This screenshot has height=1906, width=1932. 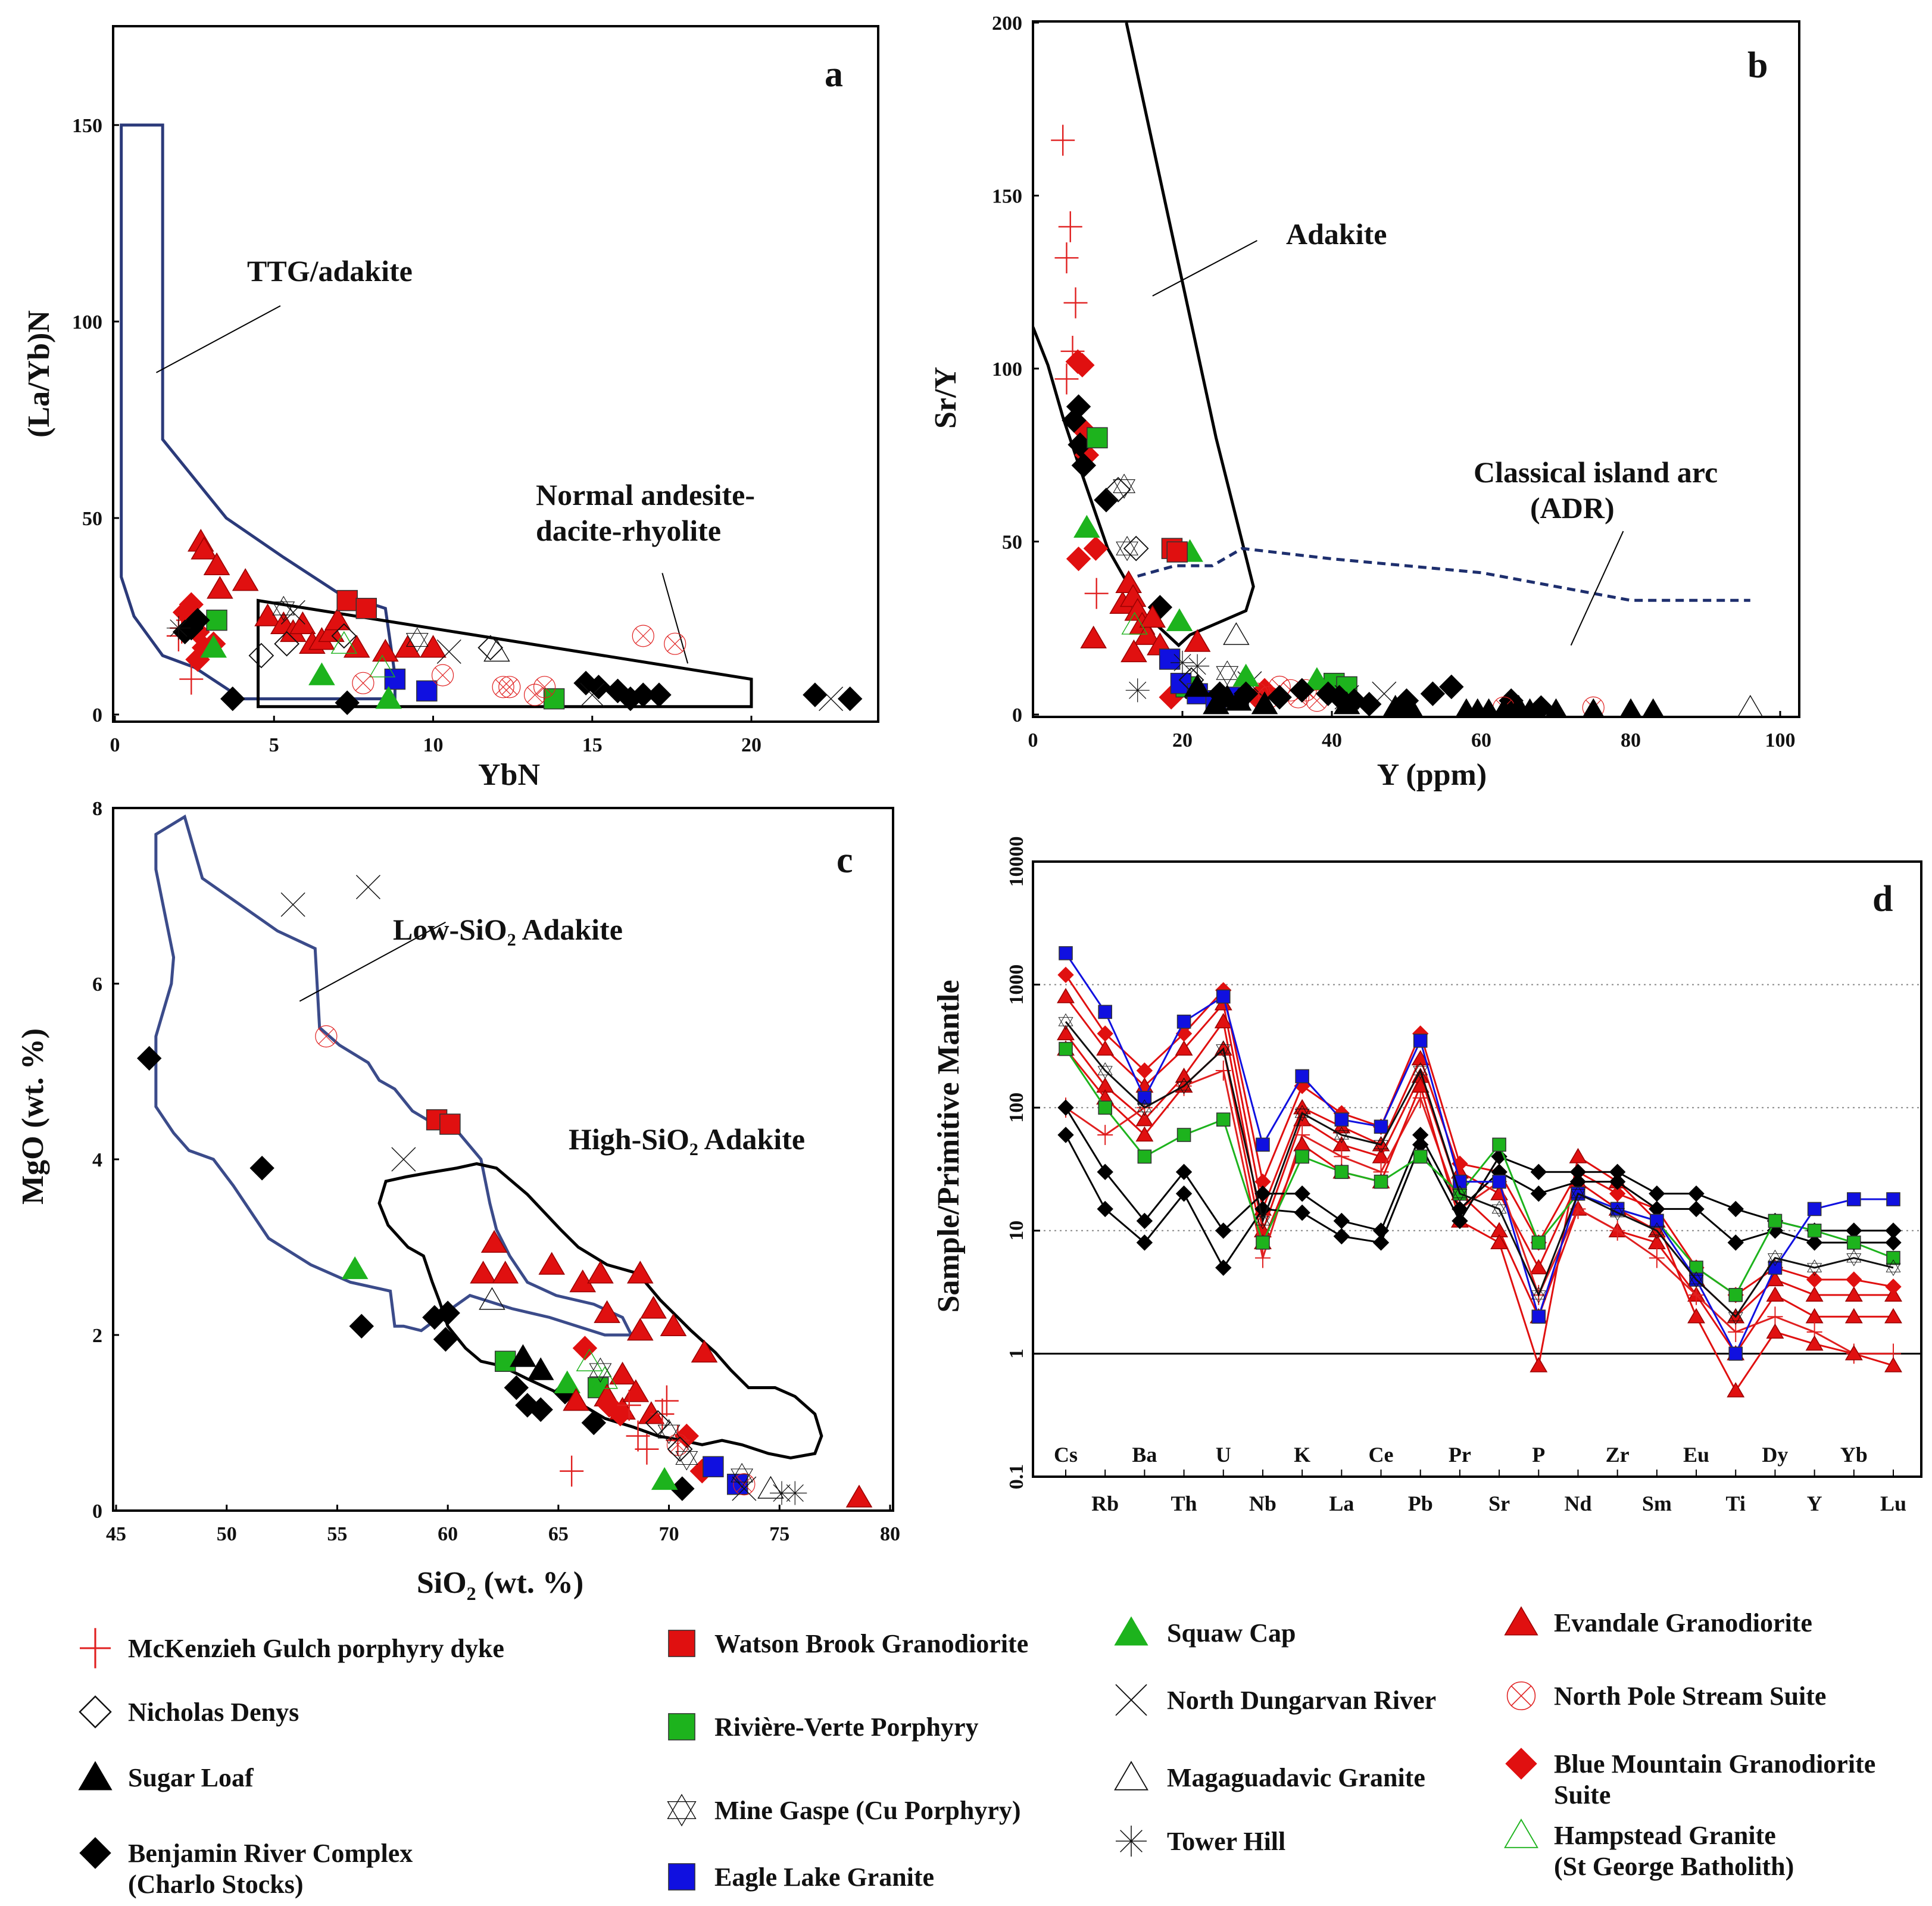 I want to click on panel-a-field-leader, so click(x=218, y=339).